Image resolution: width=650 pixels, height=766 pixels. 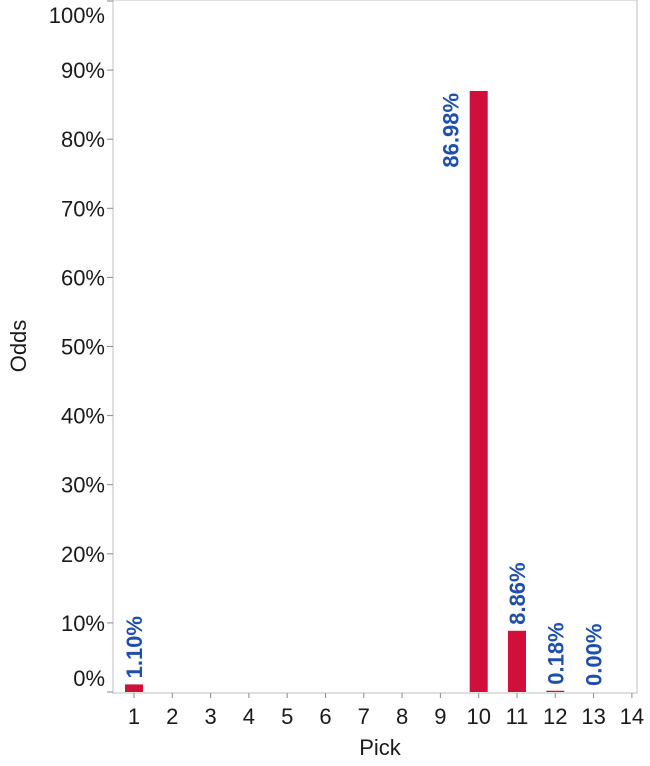 I want to click on y-tick-label: 100%, so click(x=77, y=15).